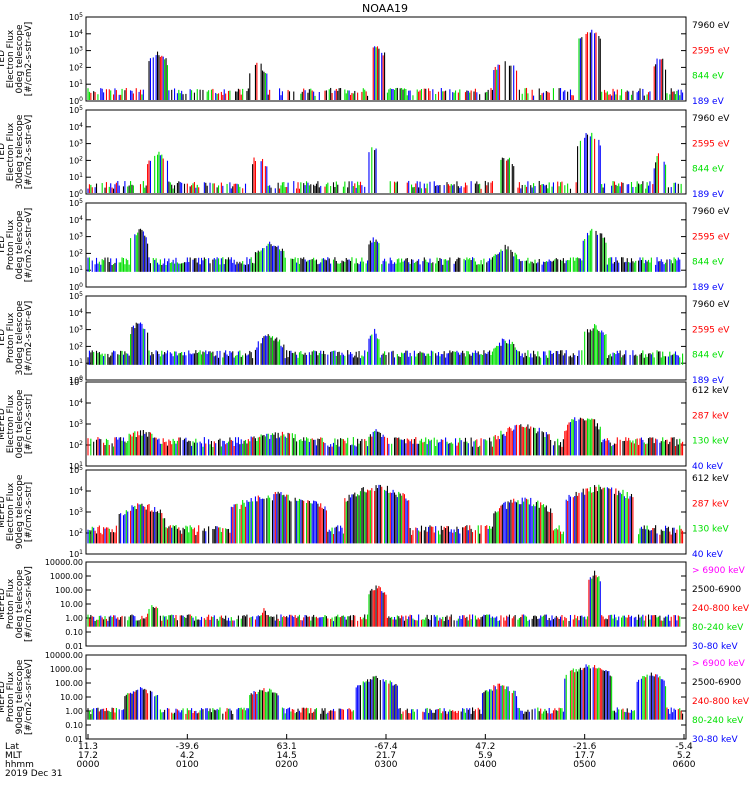 Image resolution: width=750 pixels, height=800 pixels. I want to click on x-tick-lat: 63.1, so click(287, 747).